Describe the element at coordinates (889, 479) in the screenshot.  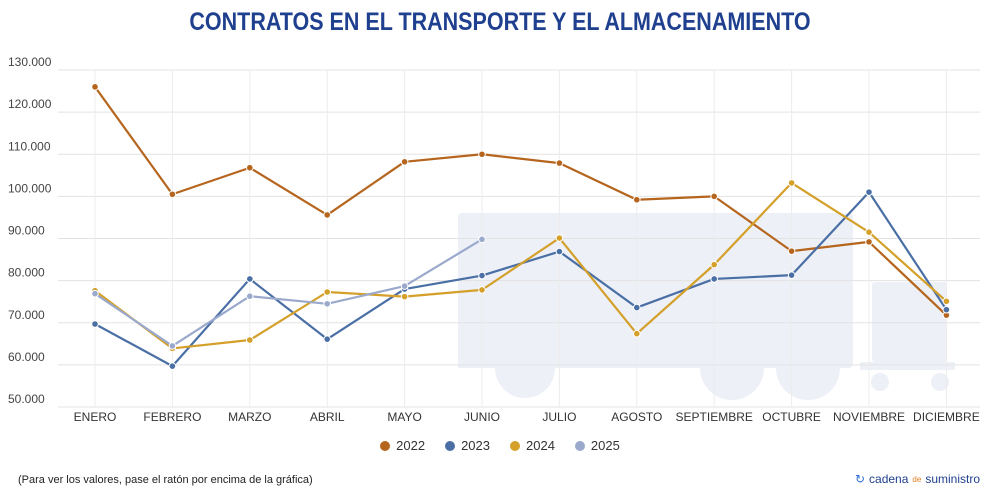
I see `brand-prefix: cadena` at that location.